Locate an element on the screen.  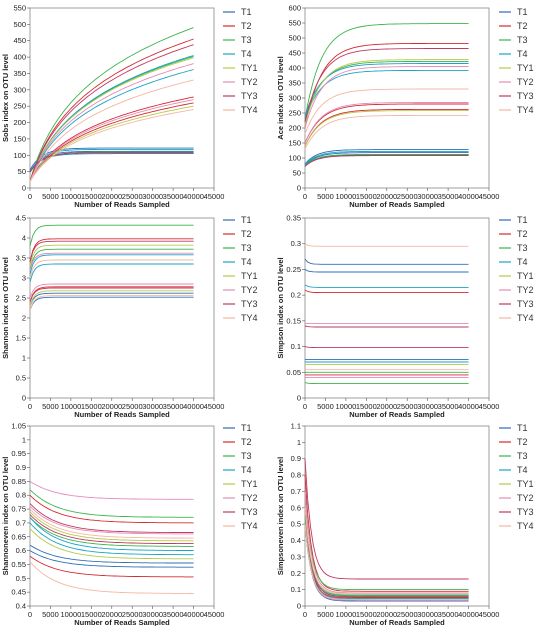
y-tick-label: 0.3 is located at coordinates (296, 556).